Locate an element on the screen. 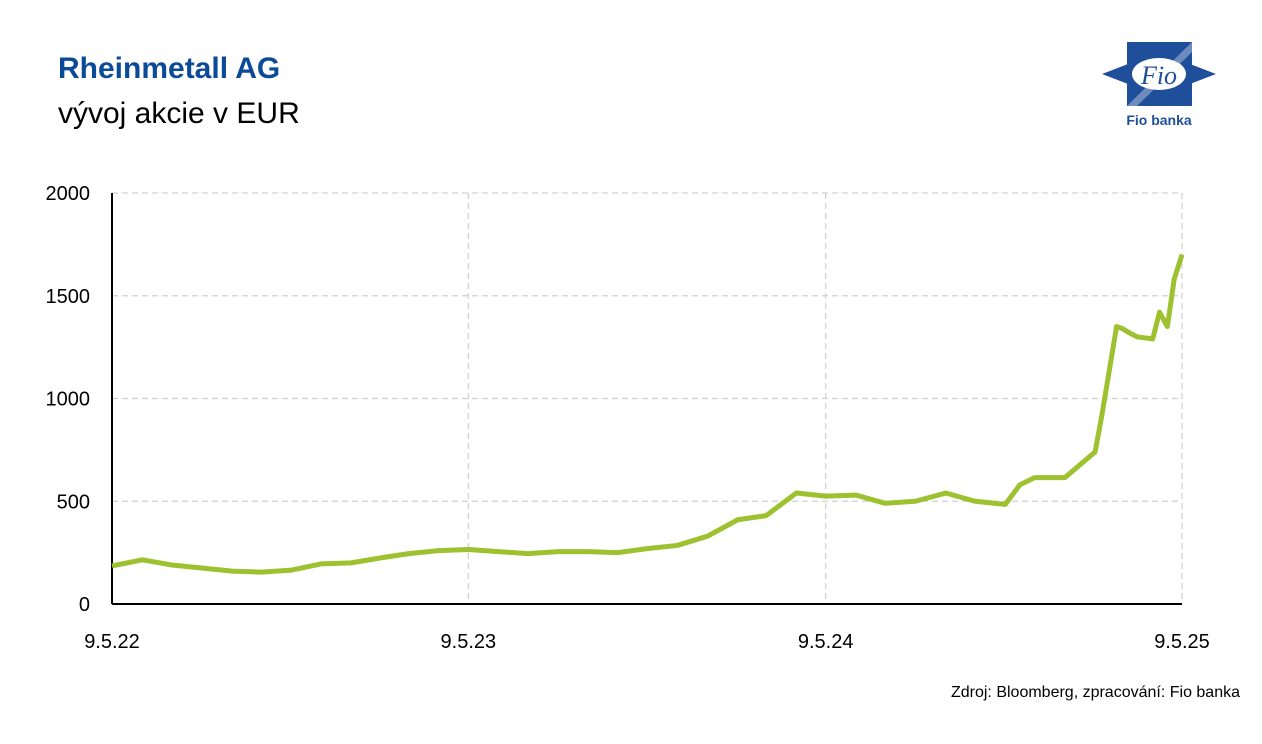 Image resolution: width=1262 pixels, height=744 pixels. logo: Fio Fio banka is located at coordinates (1159, 85).